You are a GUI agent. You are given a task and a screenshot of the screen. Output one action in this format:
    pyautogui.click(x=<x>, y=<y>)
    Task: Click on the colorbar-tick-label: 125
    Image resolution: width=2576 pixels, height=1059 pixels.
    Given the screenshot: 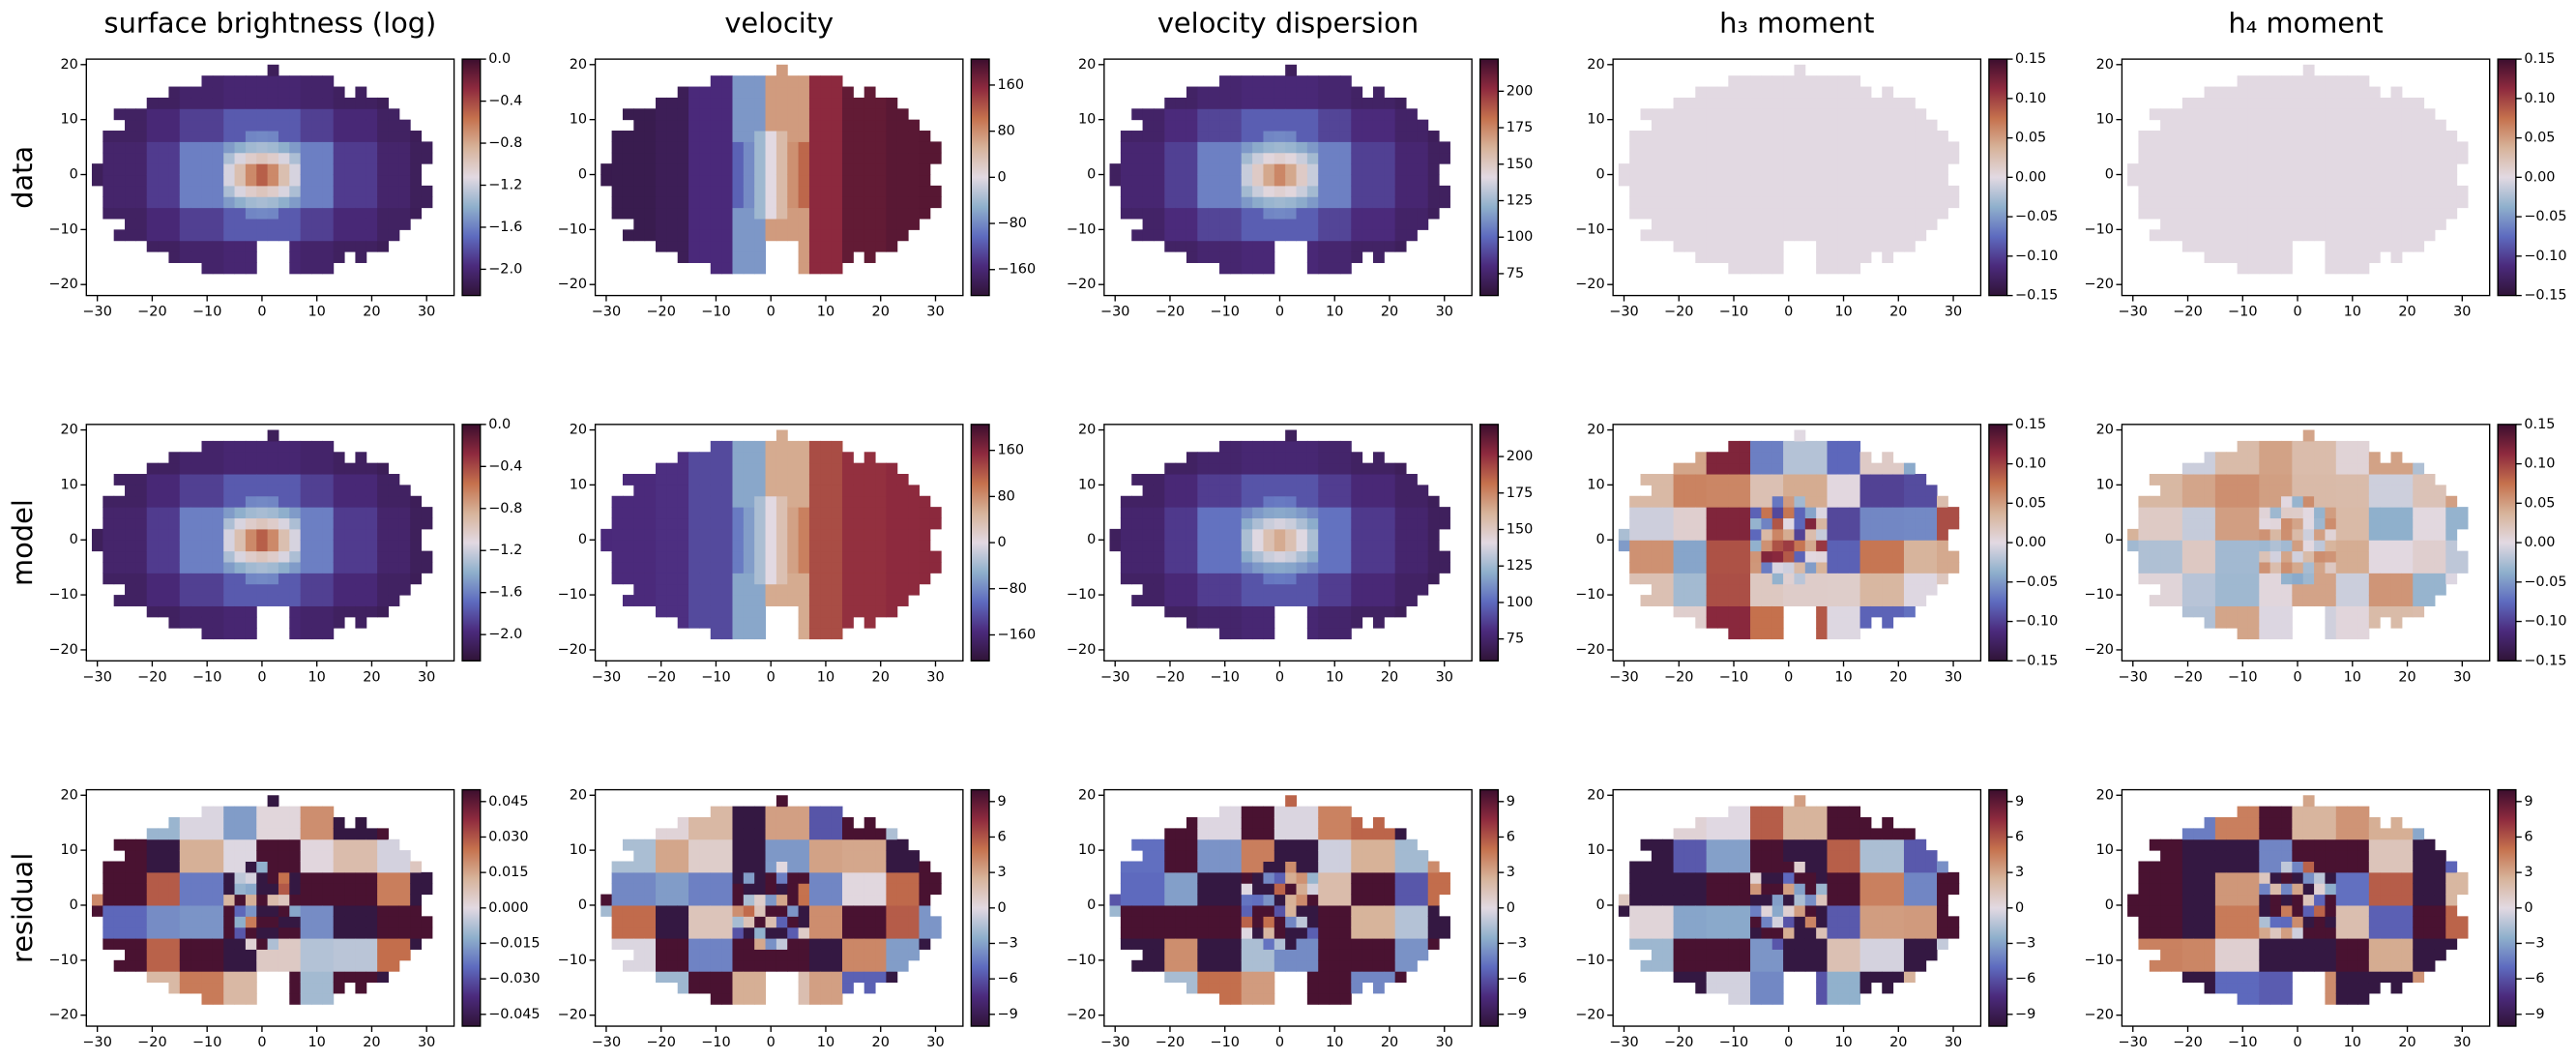 What is the action you would take?
    pyautogui.click(x=1520, y=200)
    